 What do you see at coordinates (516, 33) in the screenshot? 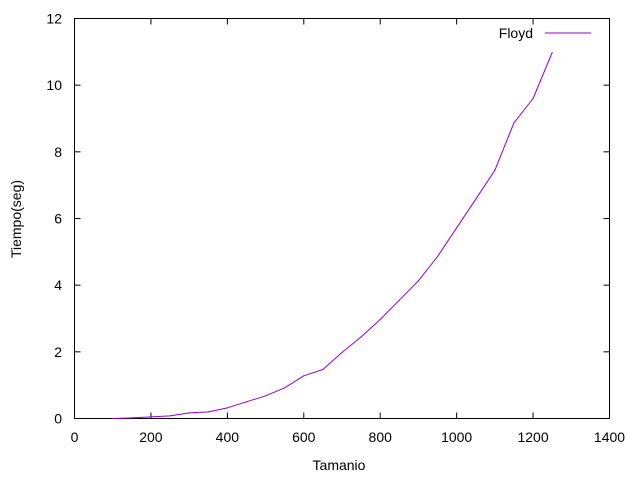
I see `legend-label: Floyd` at bounding box center [516, 33].